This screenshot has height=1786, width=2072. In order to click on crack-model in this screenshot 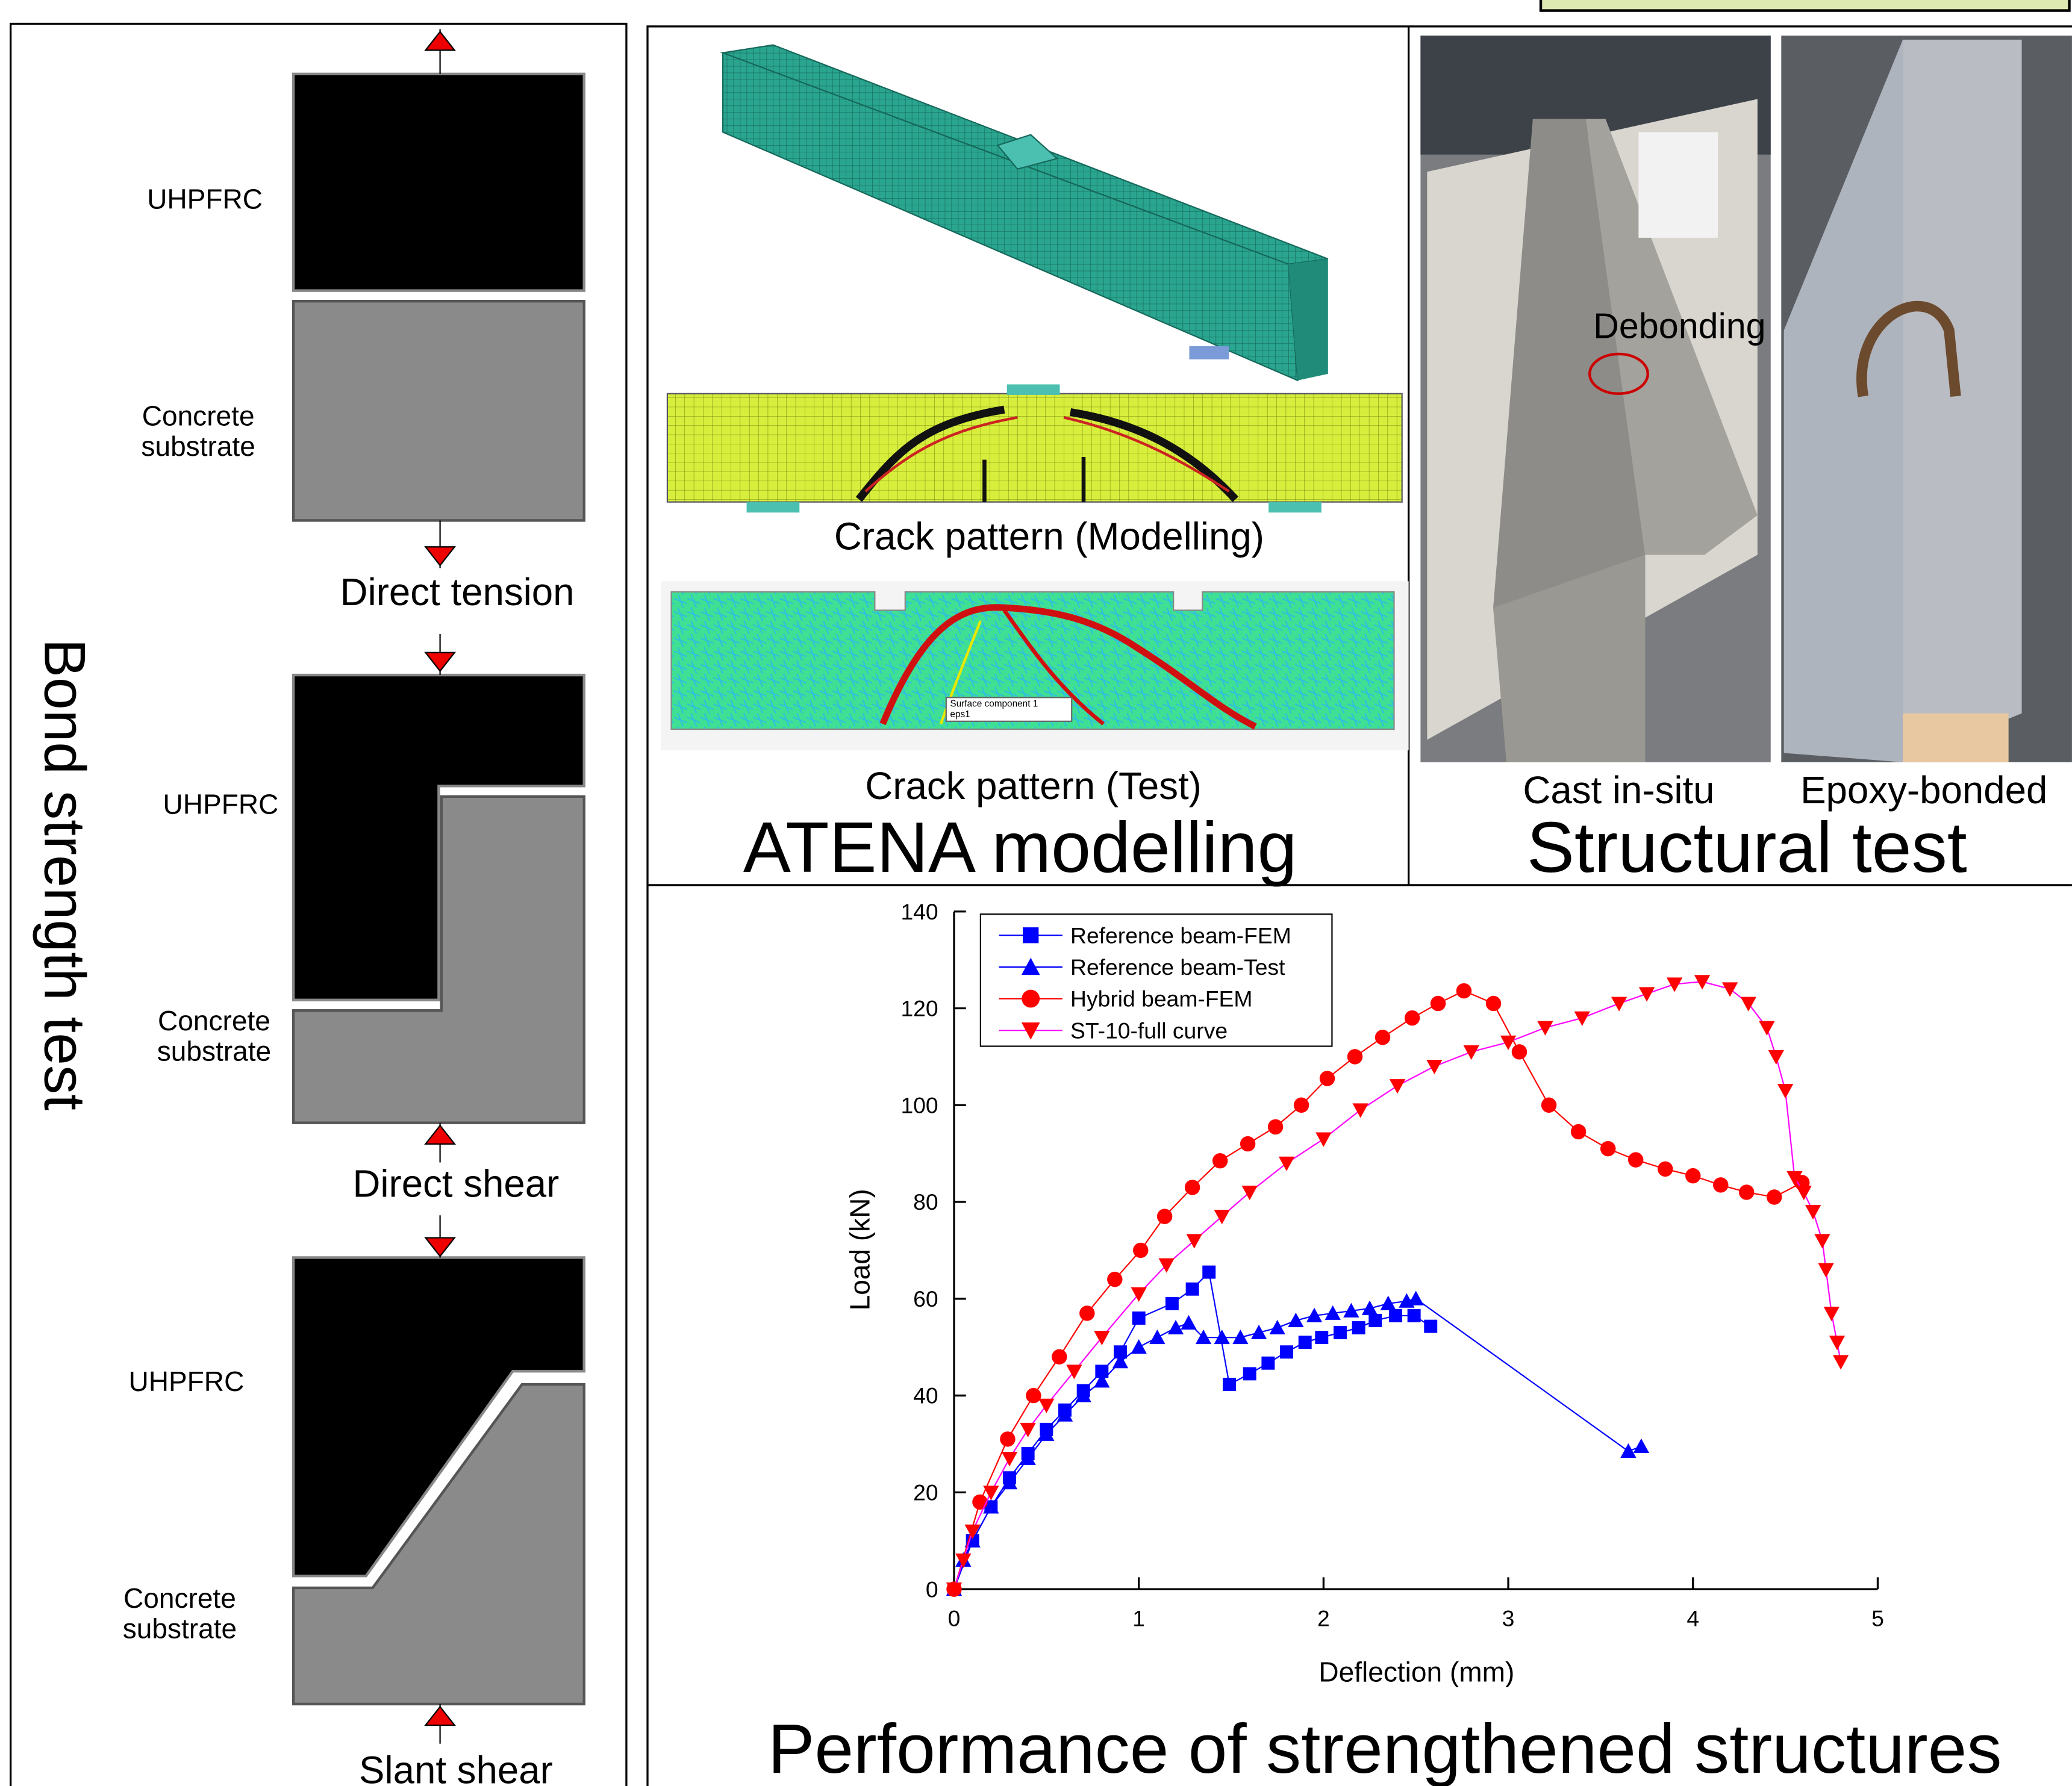, I will do `click(1034, 448)`.